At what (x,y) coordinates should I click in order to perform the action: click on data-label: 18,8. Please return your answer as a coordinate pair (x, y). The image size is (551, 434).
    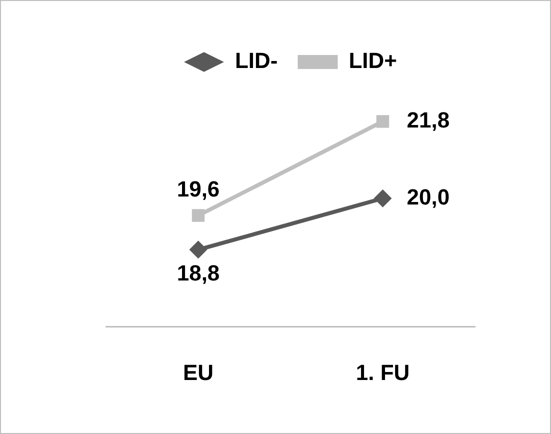
    Looking at the image, I should click on (198, 273).